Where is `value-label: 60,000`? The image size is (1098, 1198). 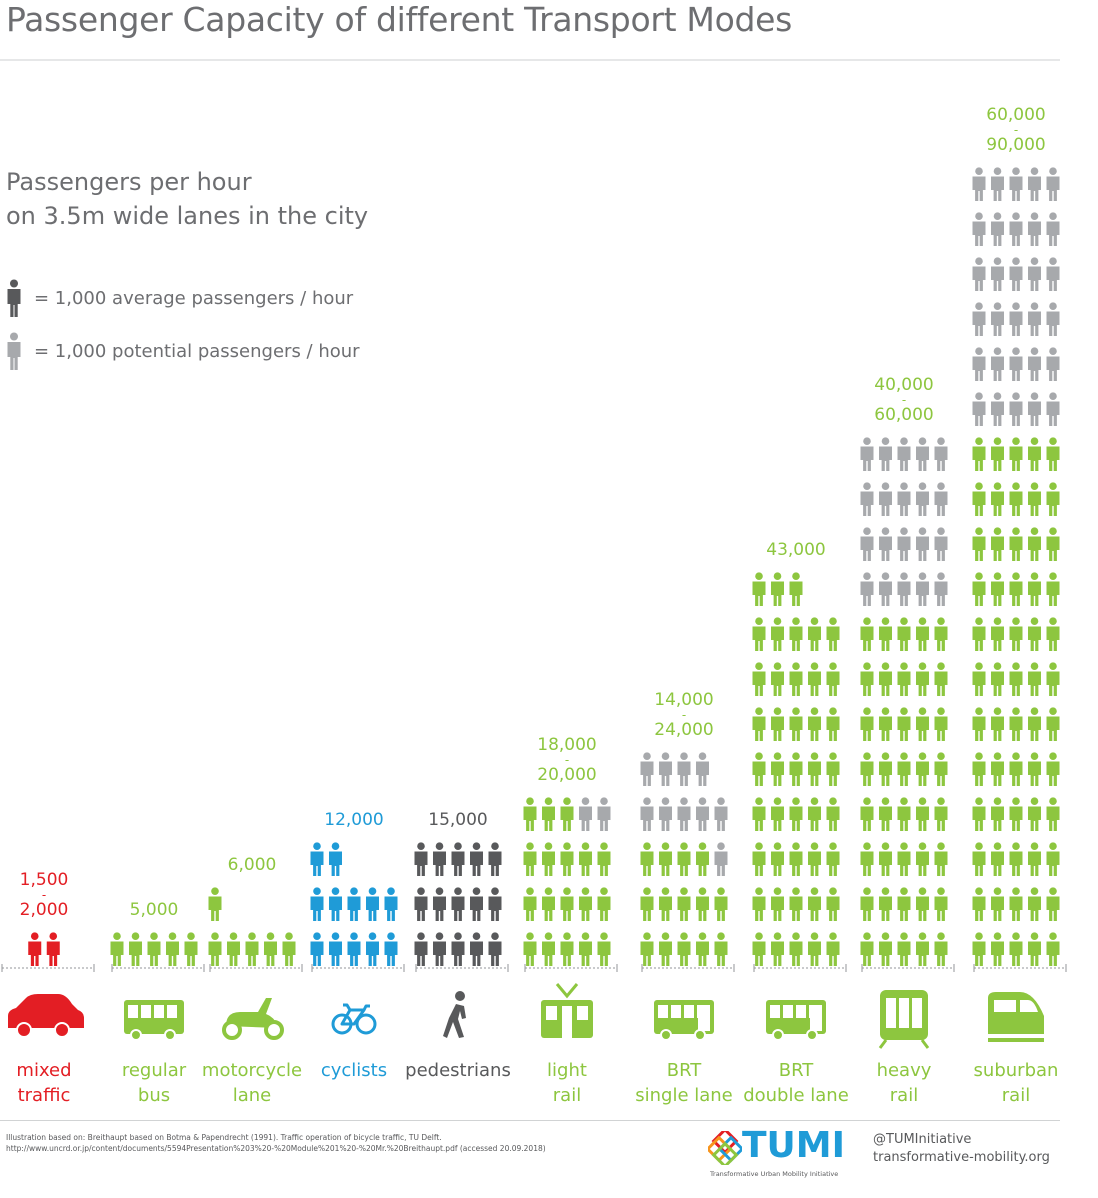
value-label: 60,000 is located at coordinates (1015, 115).